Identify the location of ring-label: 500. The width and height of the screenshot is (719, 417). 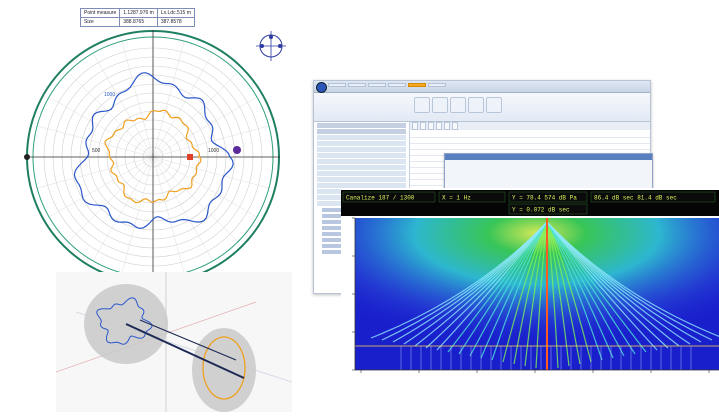
(96, 151).